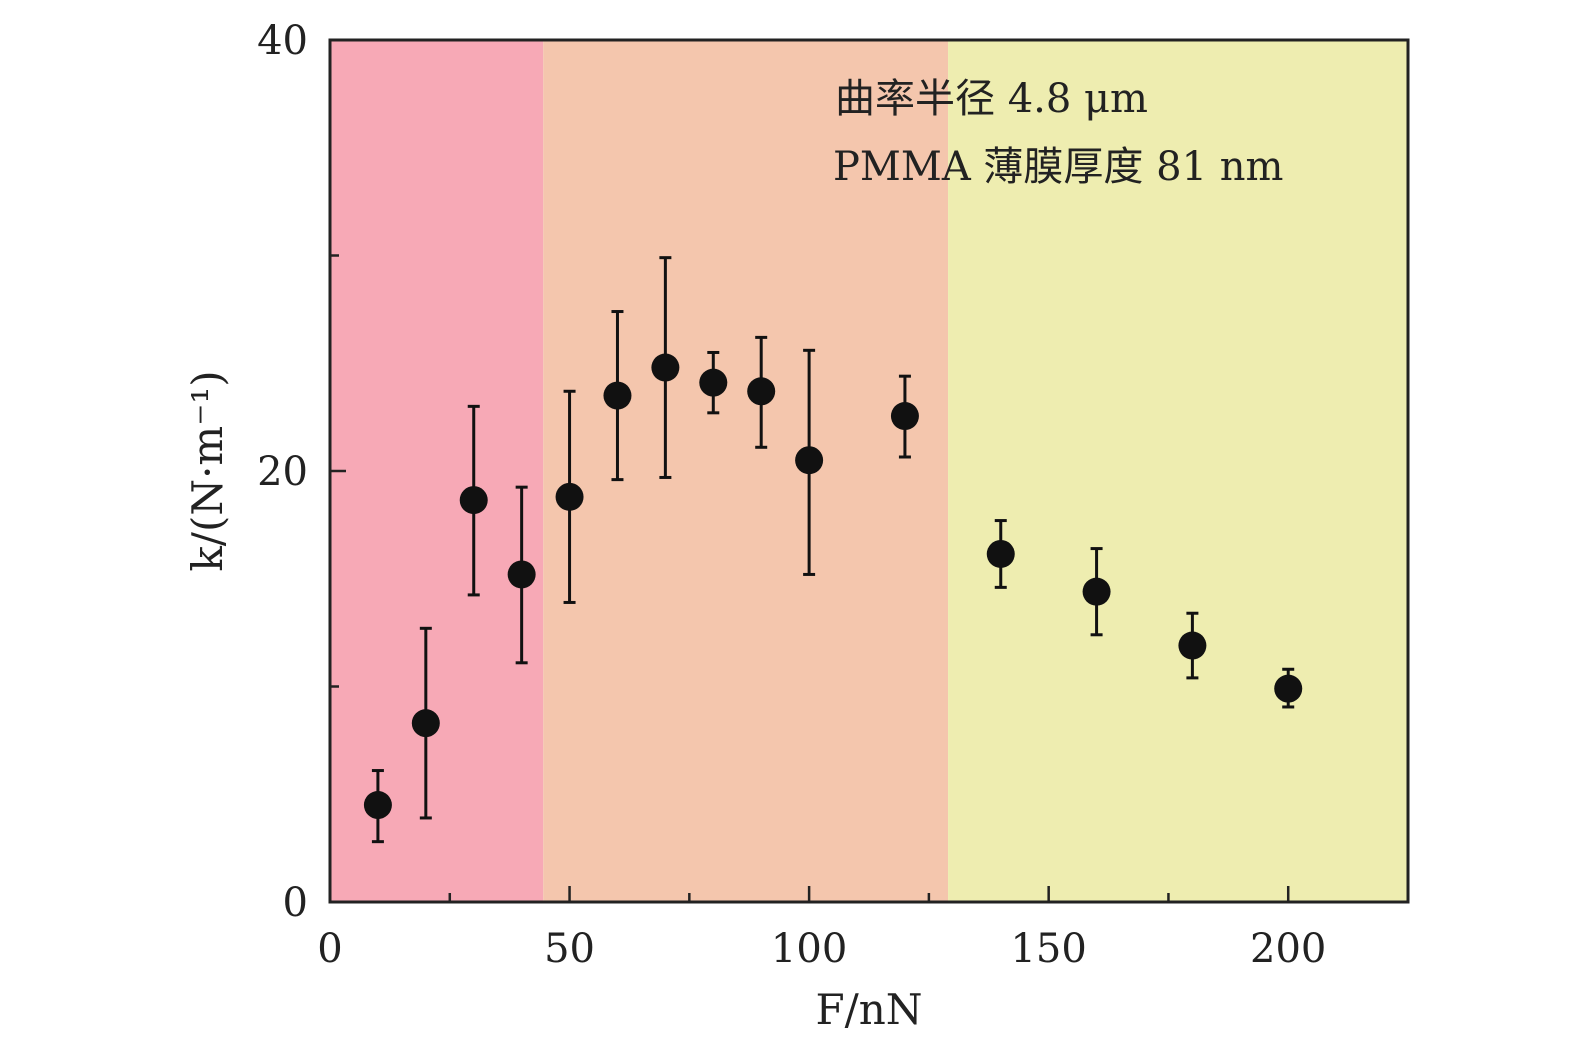  I want to click on y-tick-label: 0, so click(295, 903).